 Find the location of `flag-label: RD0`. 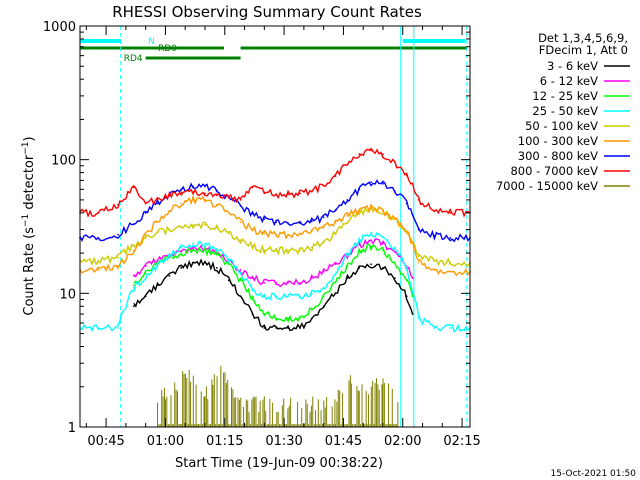

flag-label: RD0 is located at coordinates (167, 49).